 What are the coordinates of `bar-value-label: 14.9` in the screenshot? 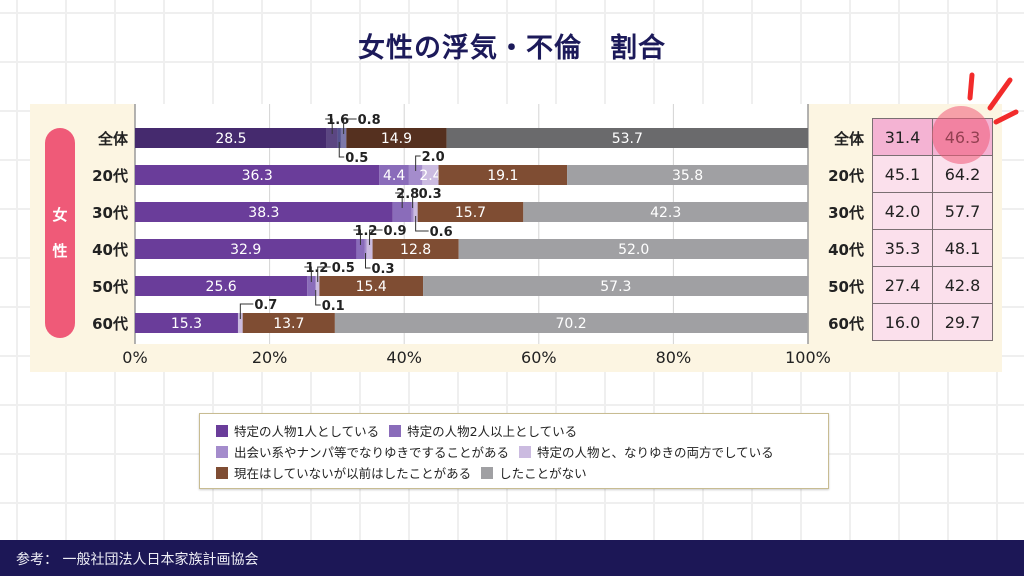 It's located at (396, 139).